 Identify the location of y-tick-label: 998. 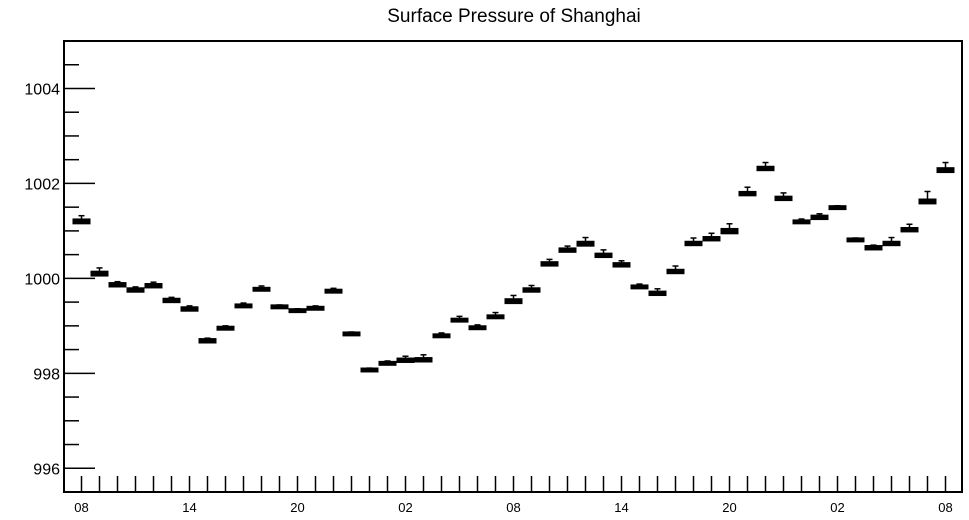
(46, 374).